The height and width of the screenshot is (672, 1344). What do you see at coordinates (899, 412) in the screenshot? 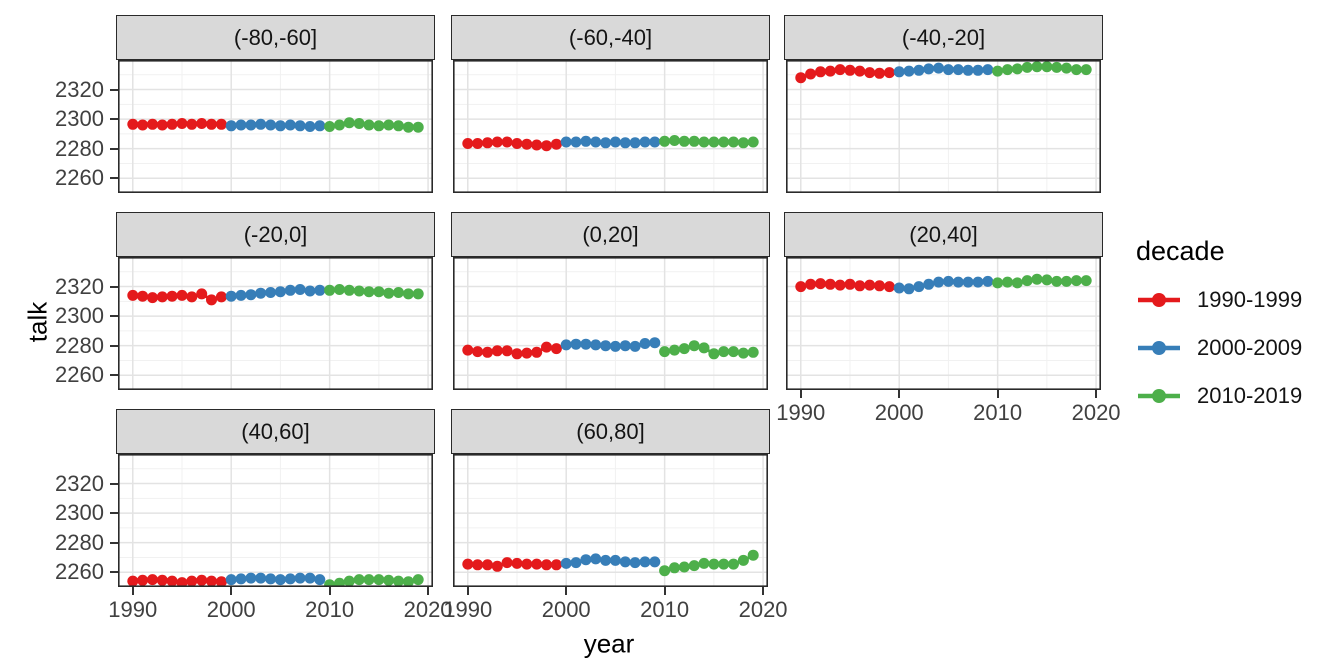
I see `x-tick-label: 2000` at bounding box center [899, 412].